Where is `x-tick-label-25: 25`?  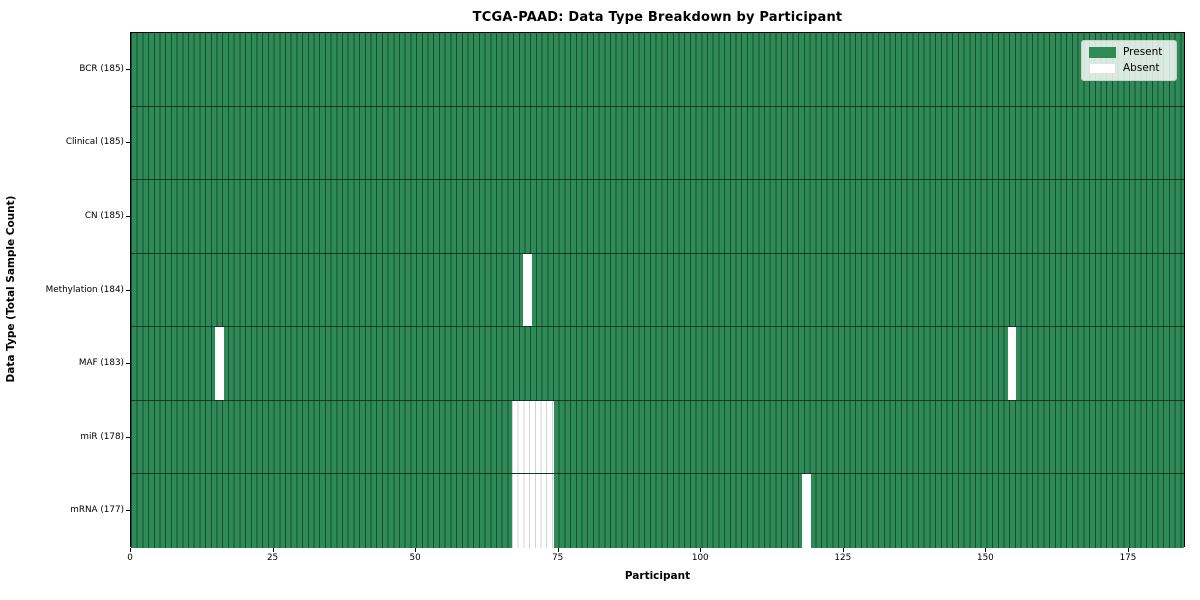 x-tick-label-25: 25 is located at coordinates (272, 558).